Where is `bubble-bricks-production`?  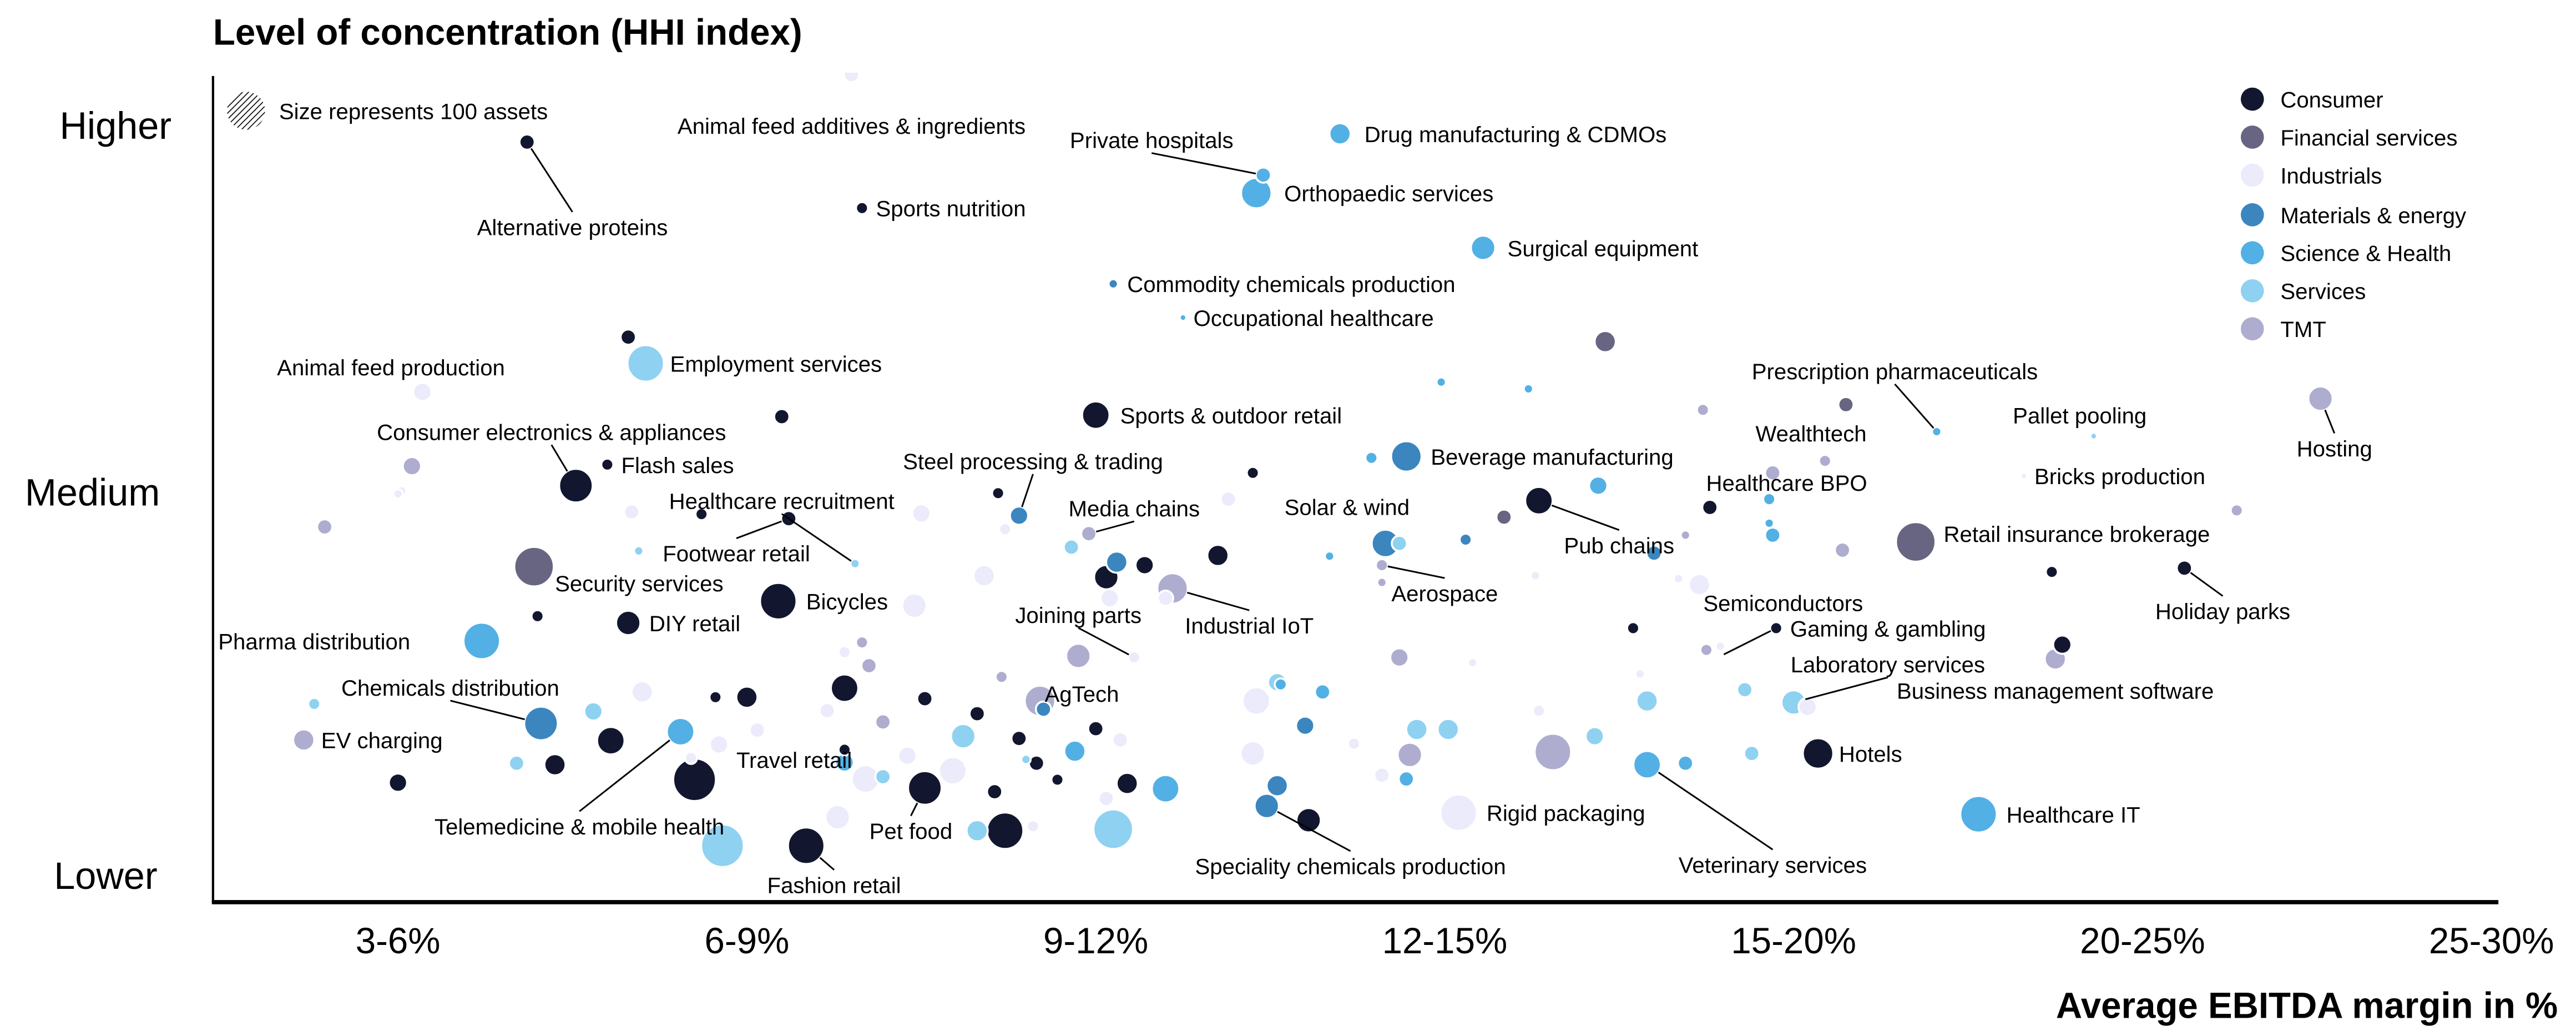
bubble-bricks-production is located at coordinates (2023, 476).